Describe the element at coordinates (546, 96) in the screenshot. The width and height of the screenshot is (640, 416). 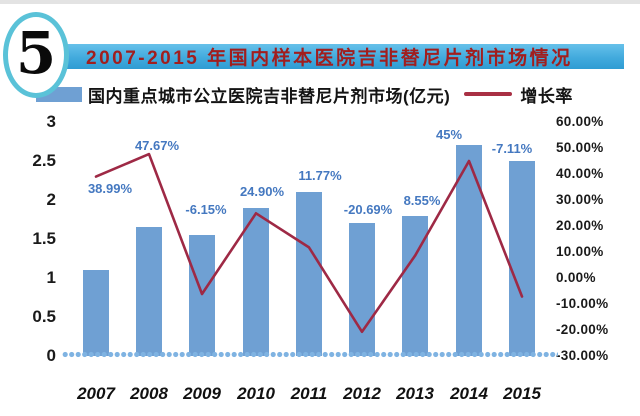
I see `line-series-label: 增长率` at that location.